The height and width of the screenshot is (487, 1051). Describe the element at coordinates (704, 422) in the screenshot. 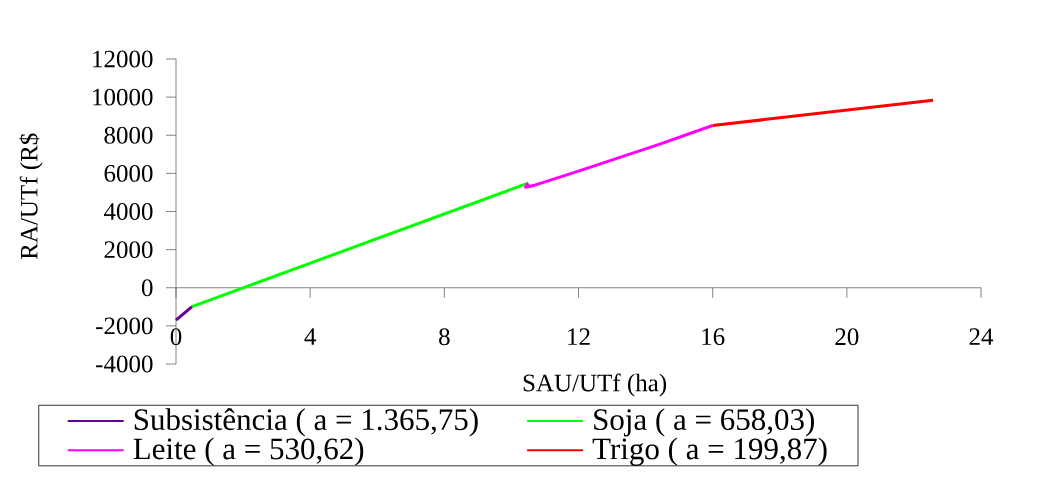

I see `legend-label: Soja ( a = 658,03)` at that location.